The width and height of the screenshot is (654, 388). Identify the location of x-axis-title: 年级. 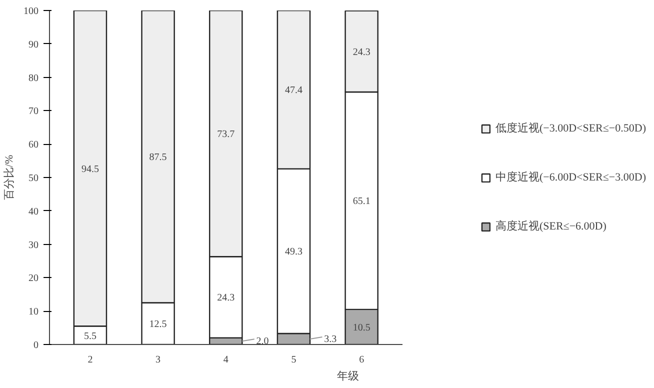
(348, 376).